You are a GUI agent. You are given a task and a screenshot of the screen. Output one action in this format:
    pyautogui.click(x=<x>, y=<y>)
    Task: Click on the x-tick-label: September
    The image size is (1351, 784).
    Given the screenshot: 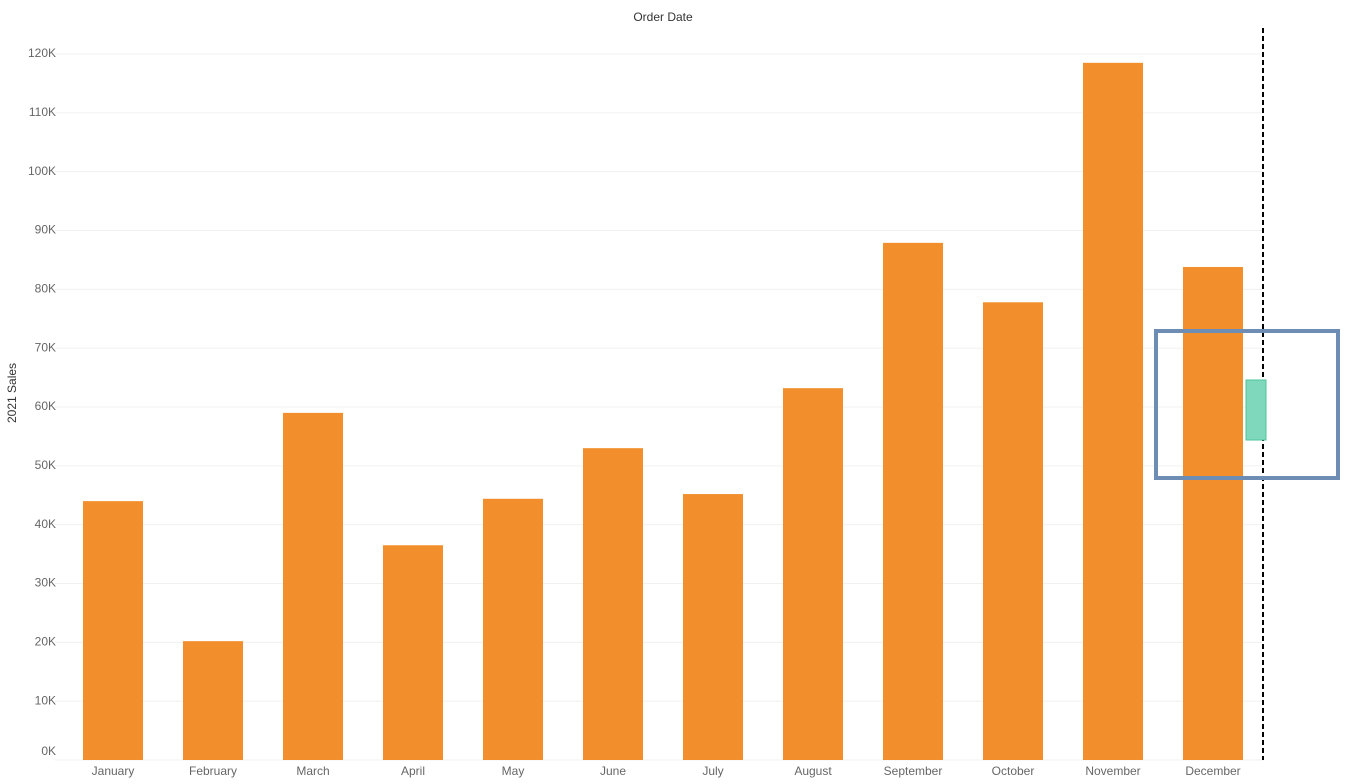 What is the action you would take?
    pyautogui.click(x=913, y=771)
    